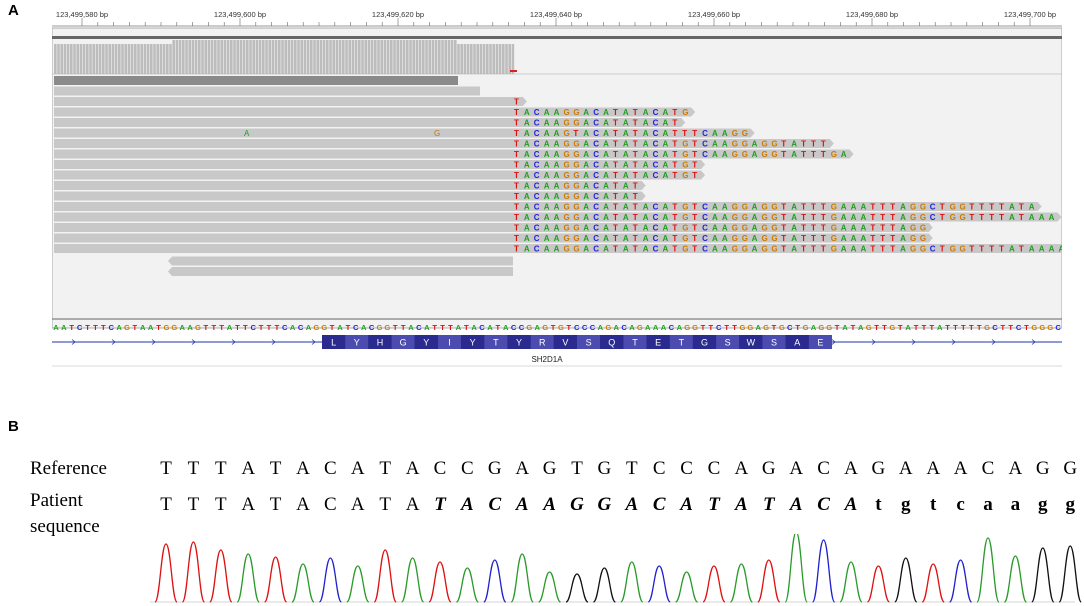  What do you see at coordinates (604, 504) in the screenshot?
I see `inserted-base: G` at bounding box center [604, 504].